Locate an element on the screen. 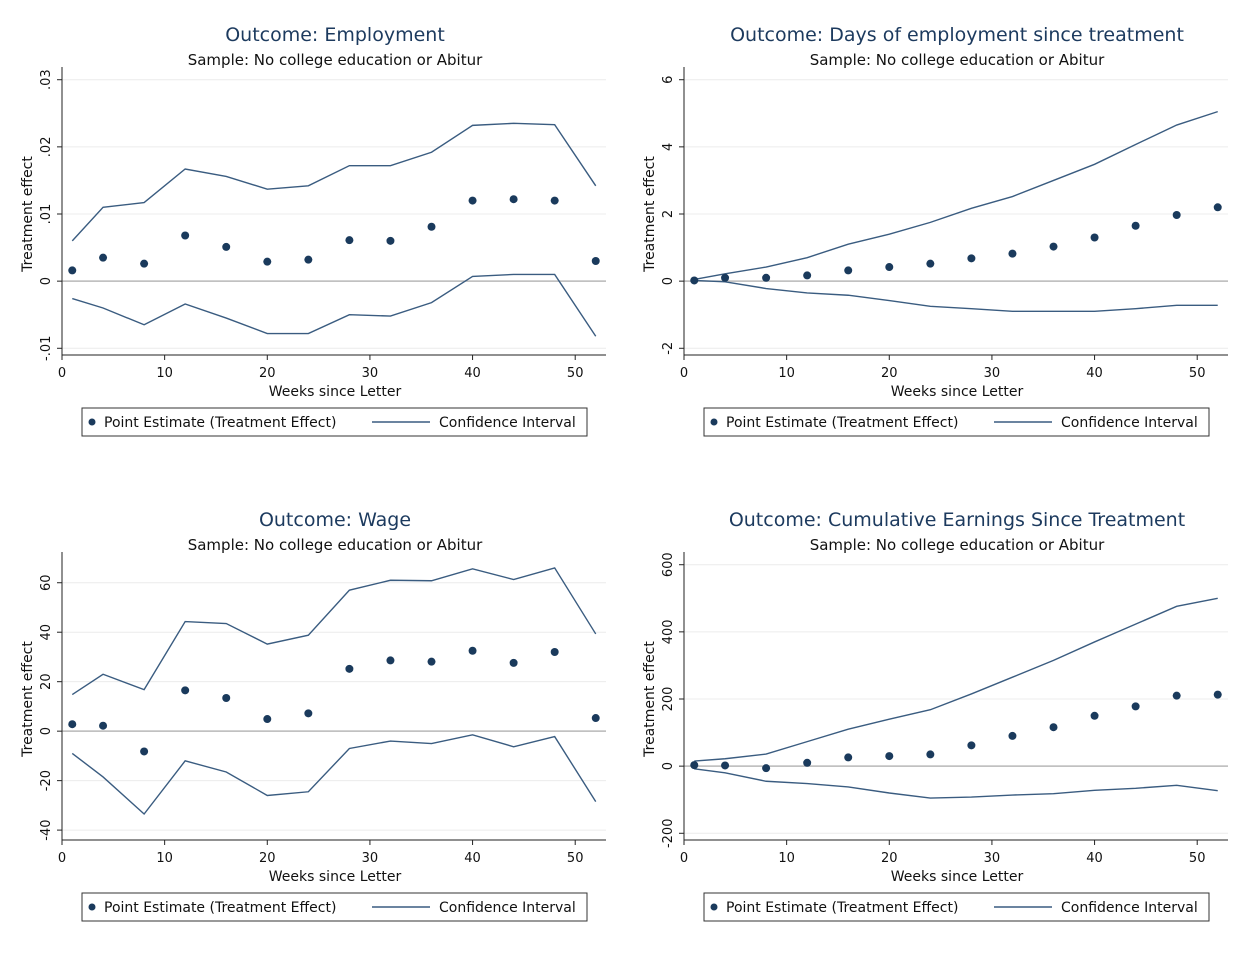  y-tick-label: -20 is located at coordinates (46, 780).